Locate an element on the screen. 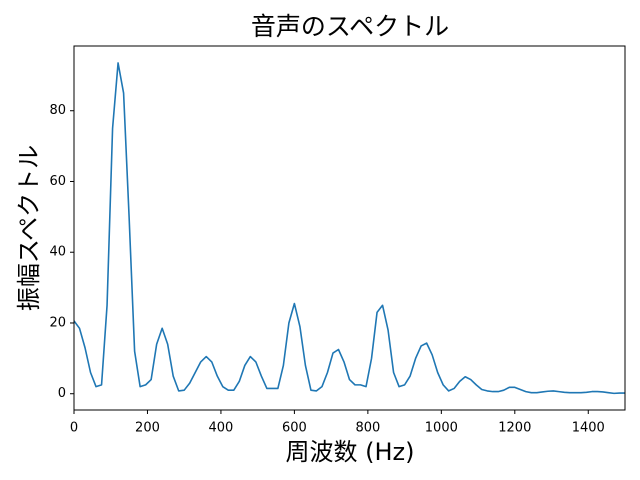 This screenshot has width=640, height=480. chart-title: 音声のスペクトル is located at coordinates (350, 26).